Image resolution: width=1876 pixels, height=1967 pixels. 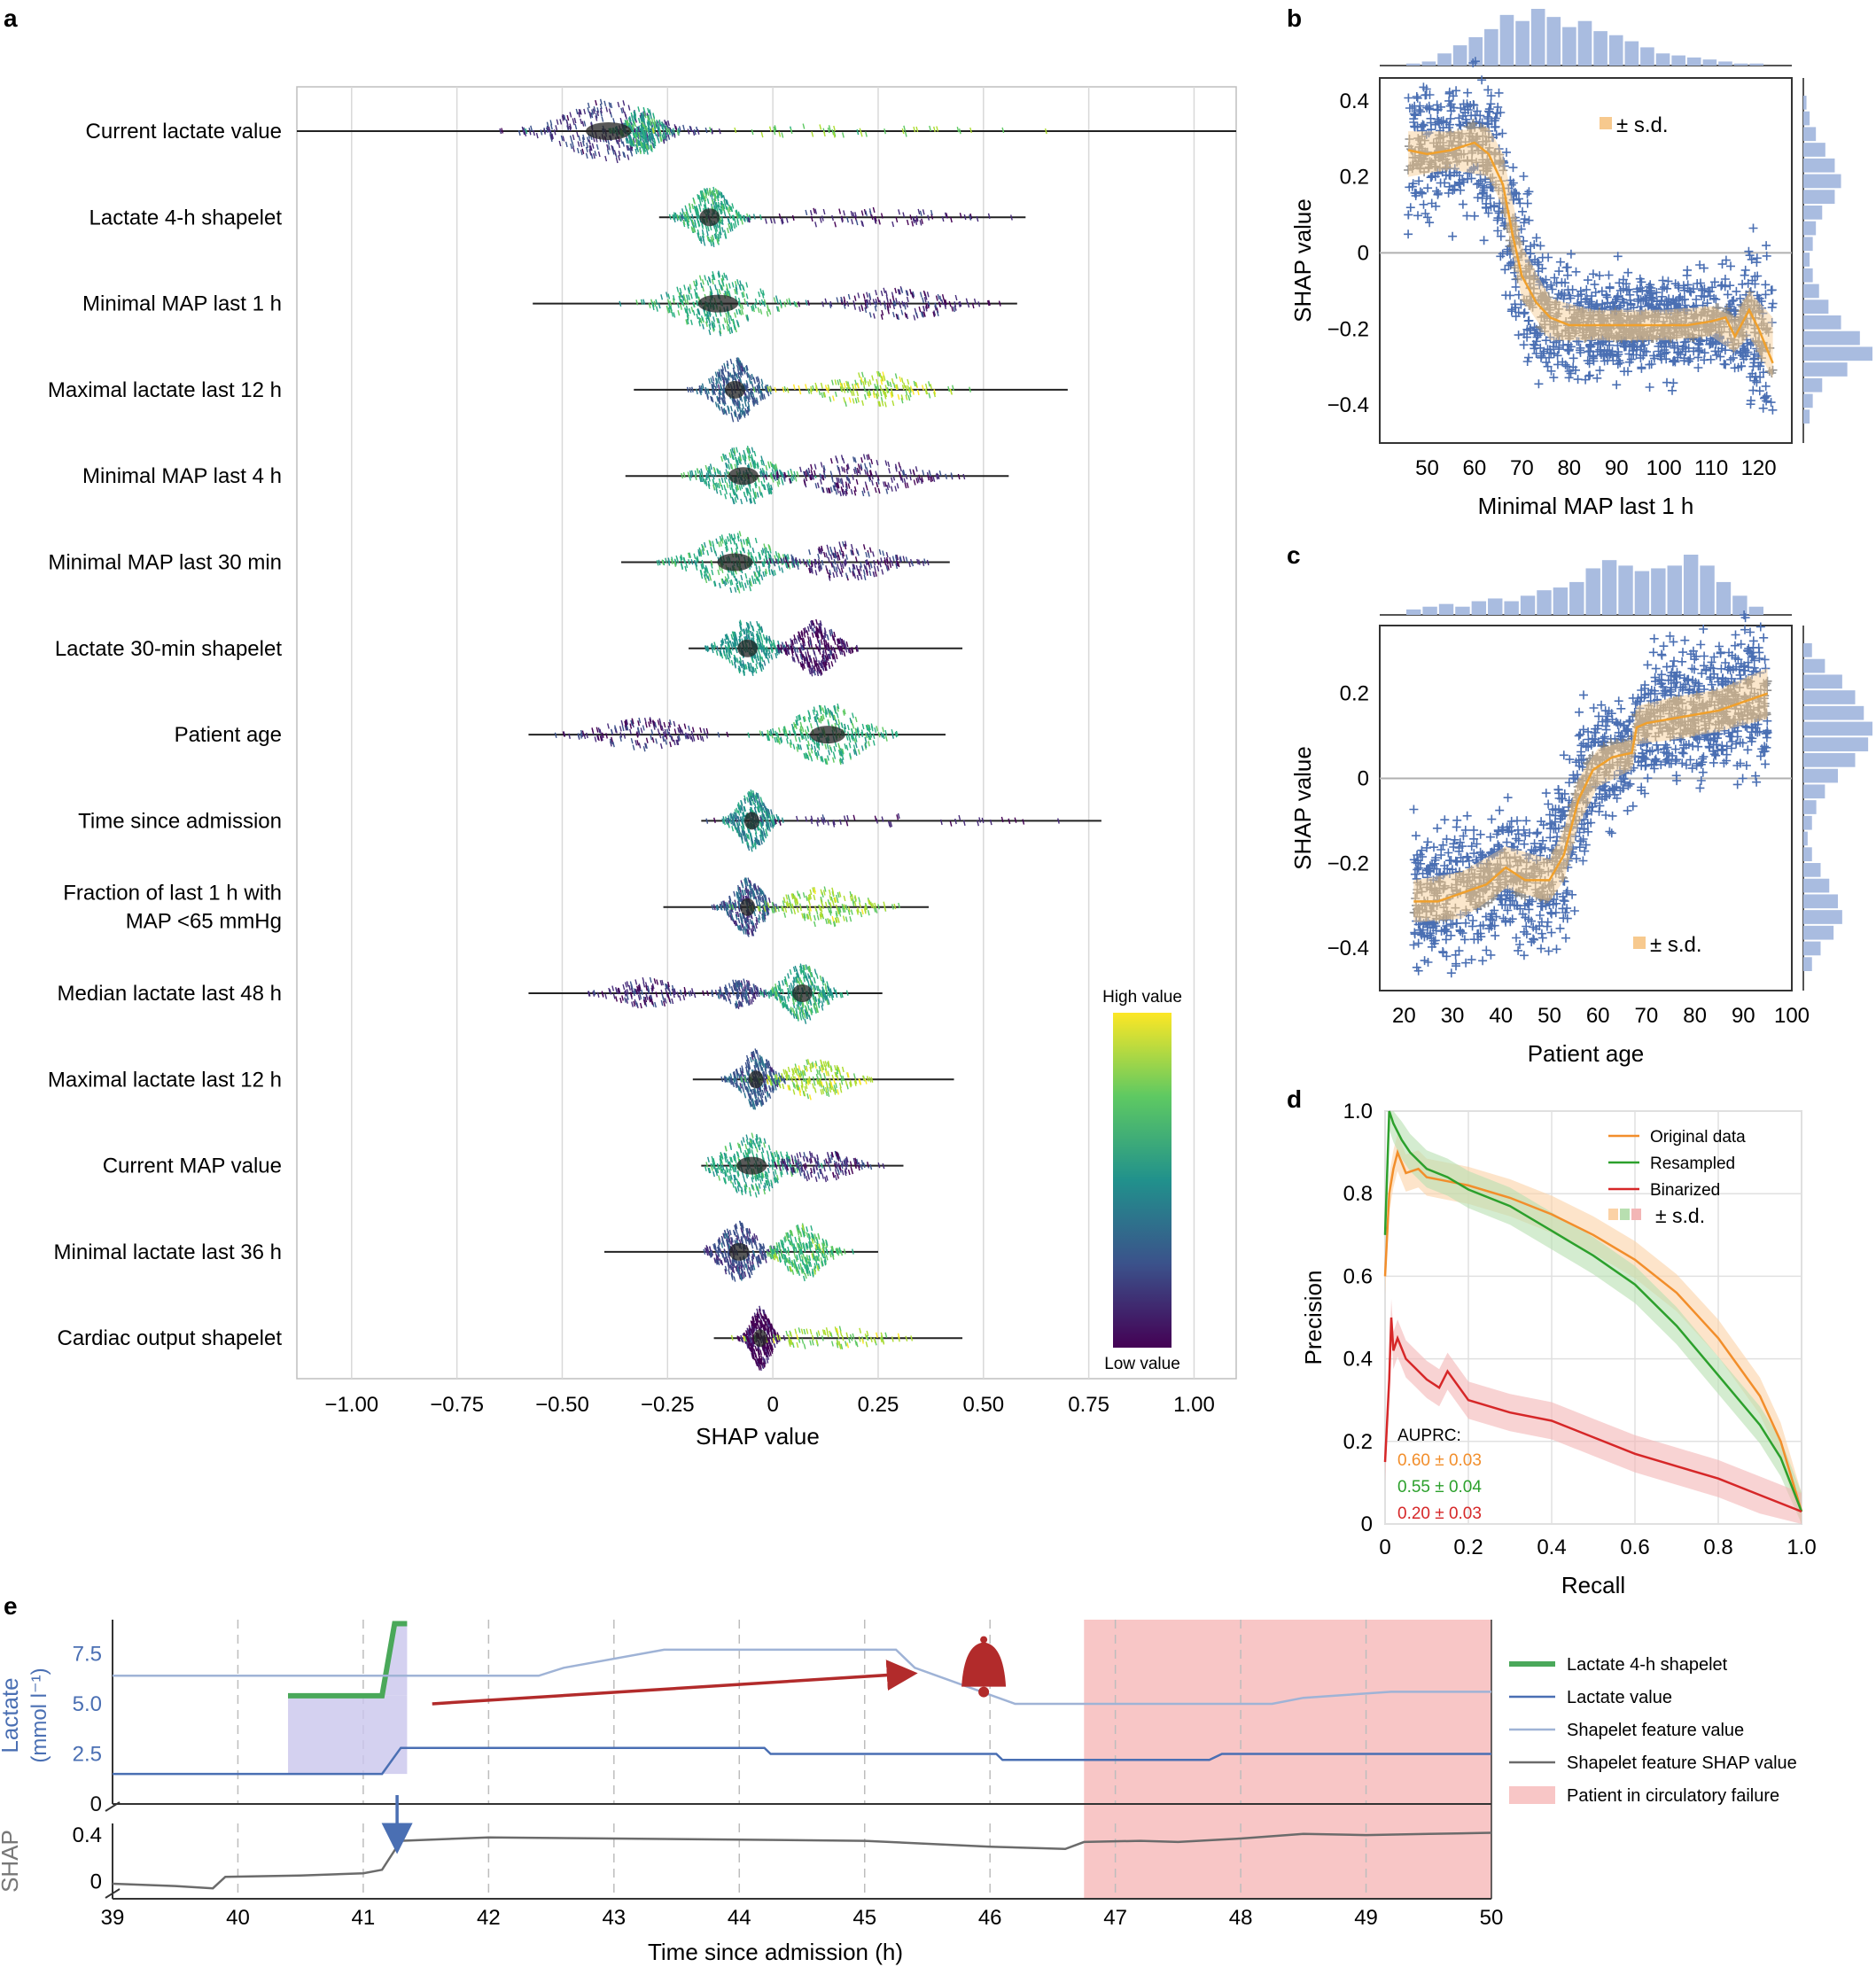 I want to click on x-tick-label: 0.75, so click(x=1088, y=1405).